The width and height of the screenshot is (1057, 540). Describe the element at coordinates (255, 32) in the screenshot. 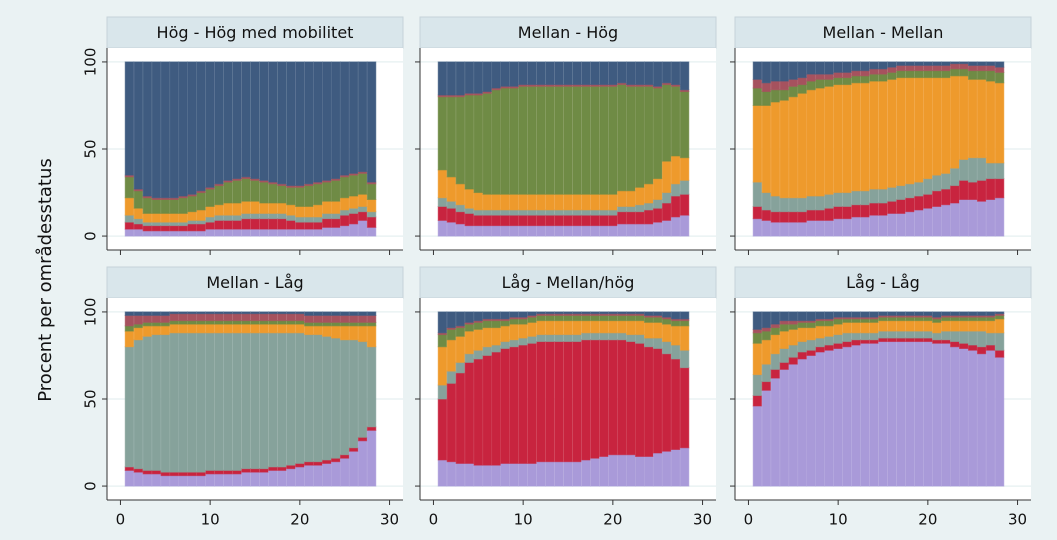

I see `title-strip` at that location.